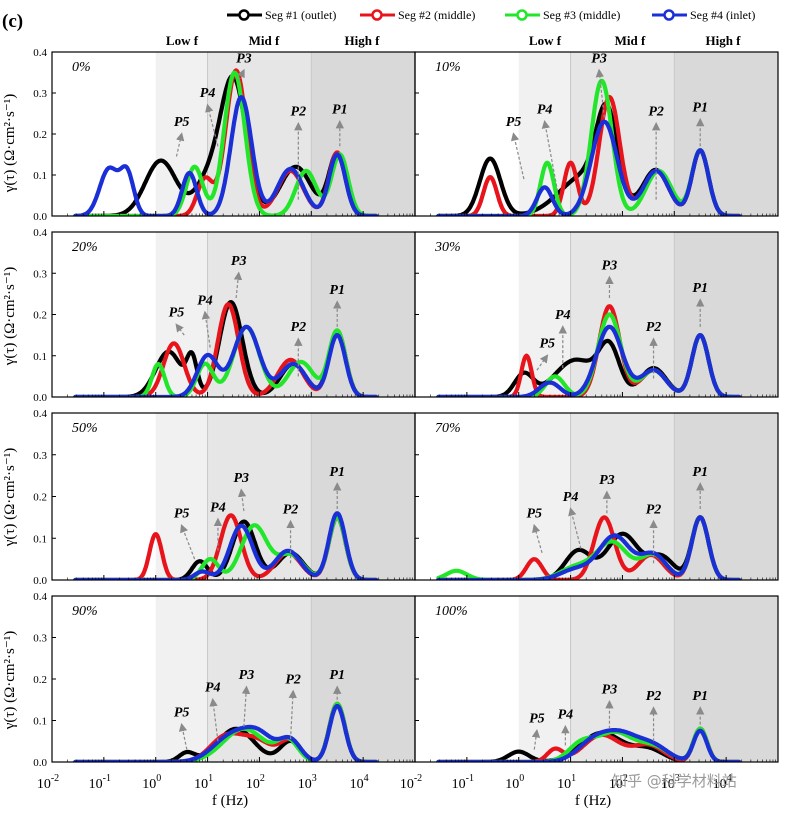 This screenshot has height=816, width=794. Describe the element at coordinates (307, 782) in the screenshot. I see `x-tick-label: 10³` at that location.